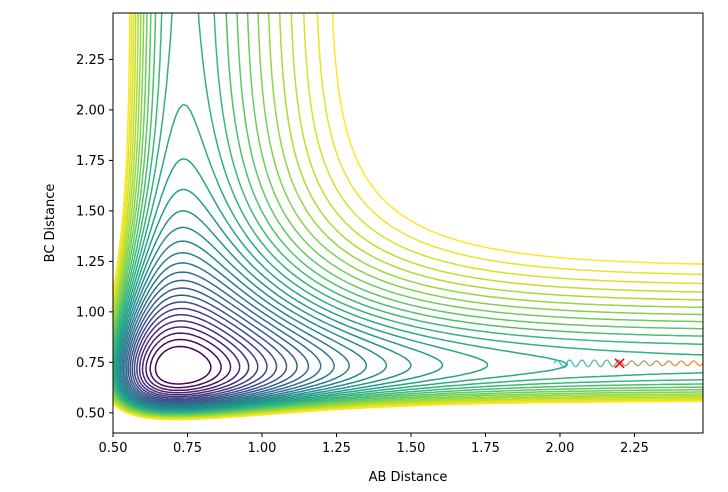  I want to click on x-tick-label: 2.25, so click(634, 448).